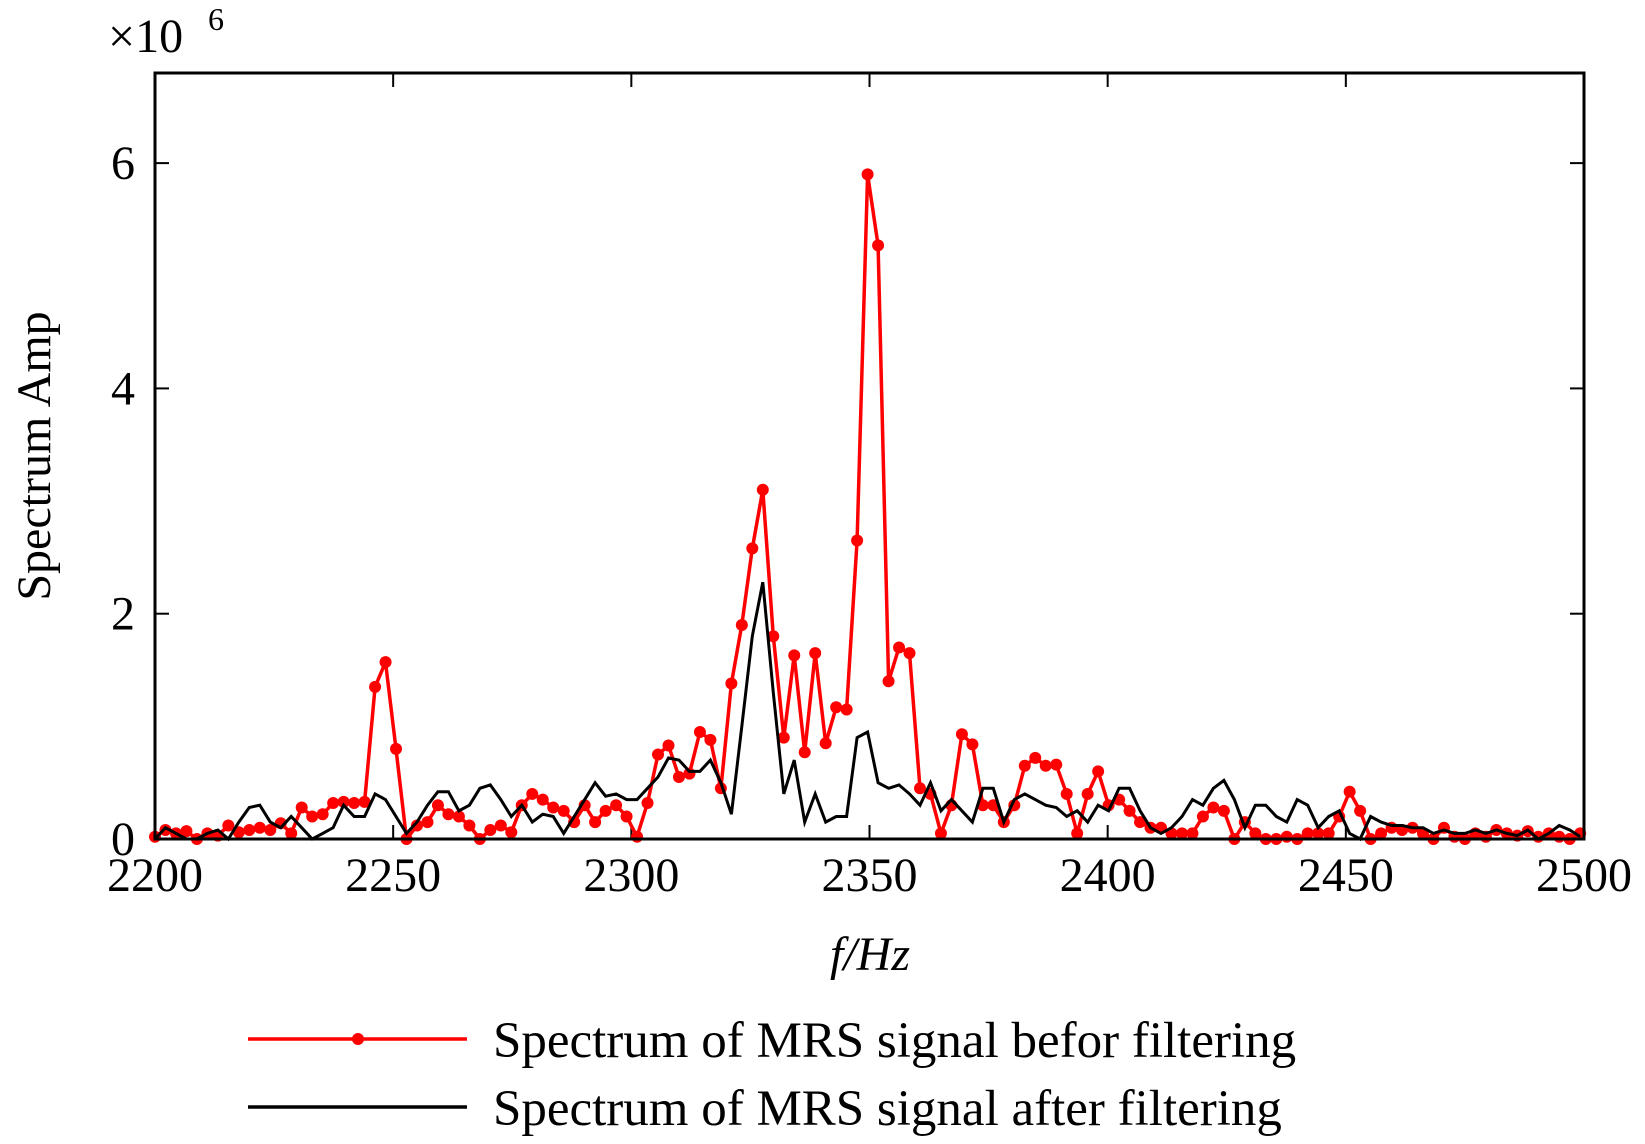  Describe the element at coordinates (870, 954) in the screenshot. I see `x-axis-label: f/Hz` at that location.